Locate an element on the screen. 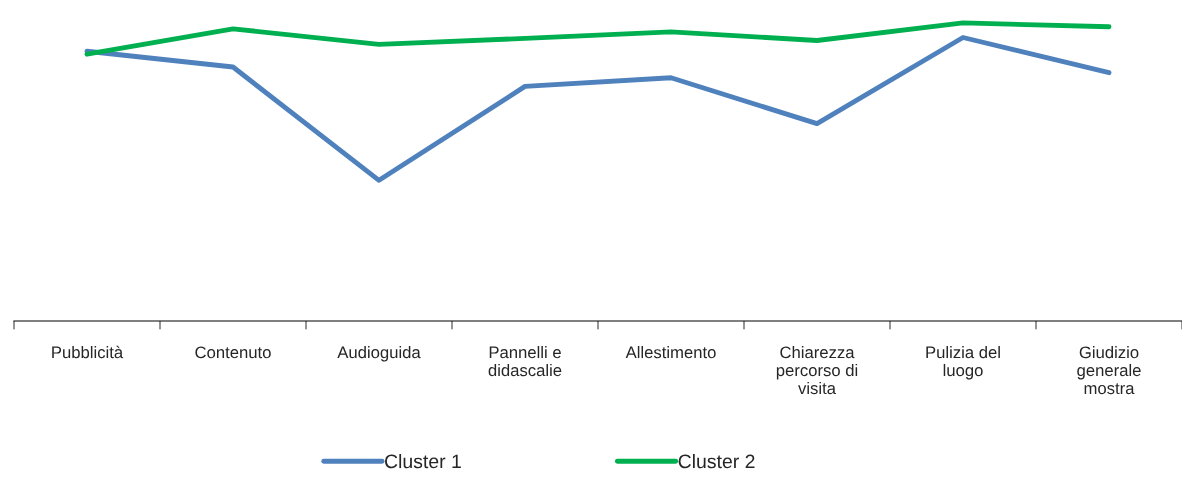  x-tick-label: Giudizio generale mostra is located at coordinates (1109, 370).